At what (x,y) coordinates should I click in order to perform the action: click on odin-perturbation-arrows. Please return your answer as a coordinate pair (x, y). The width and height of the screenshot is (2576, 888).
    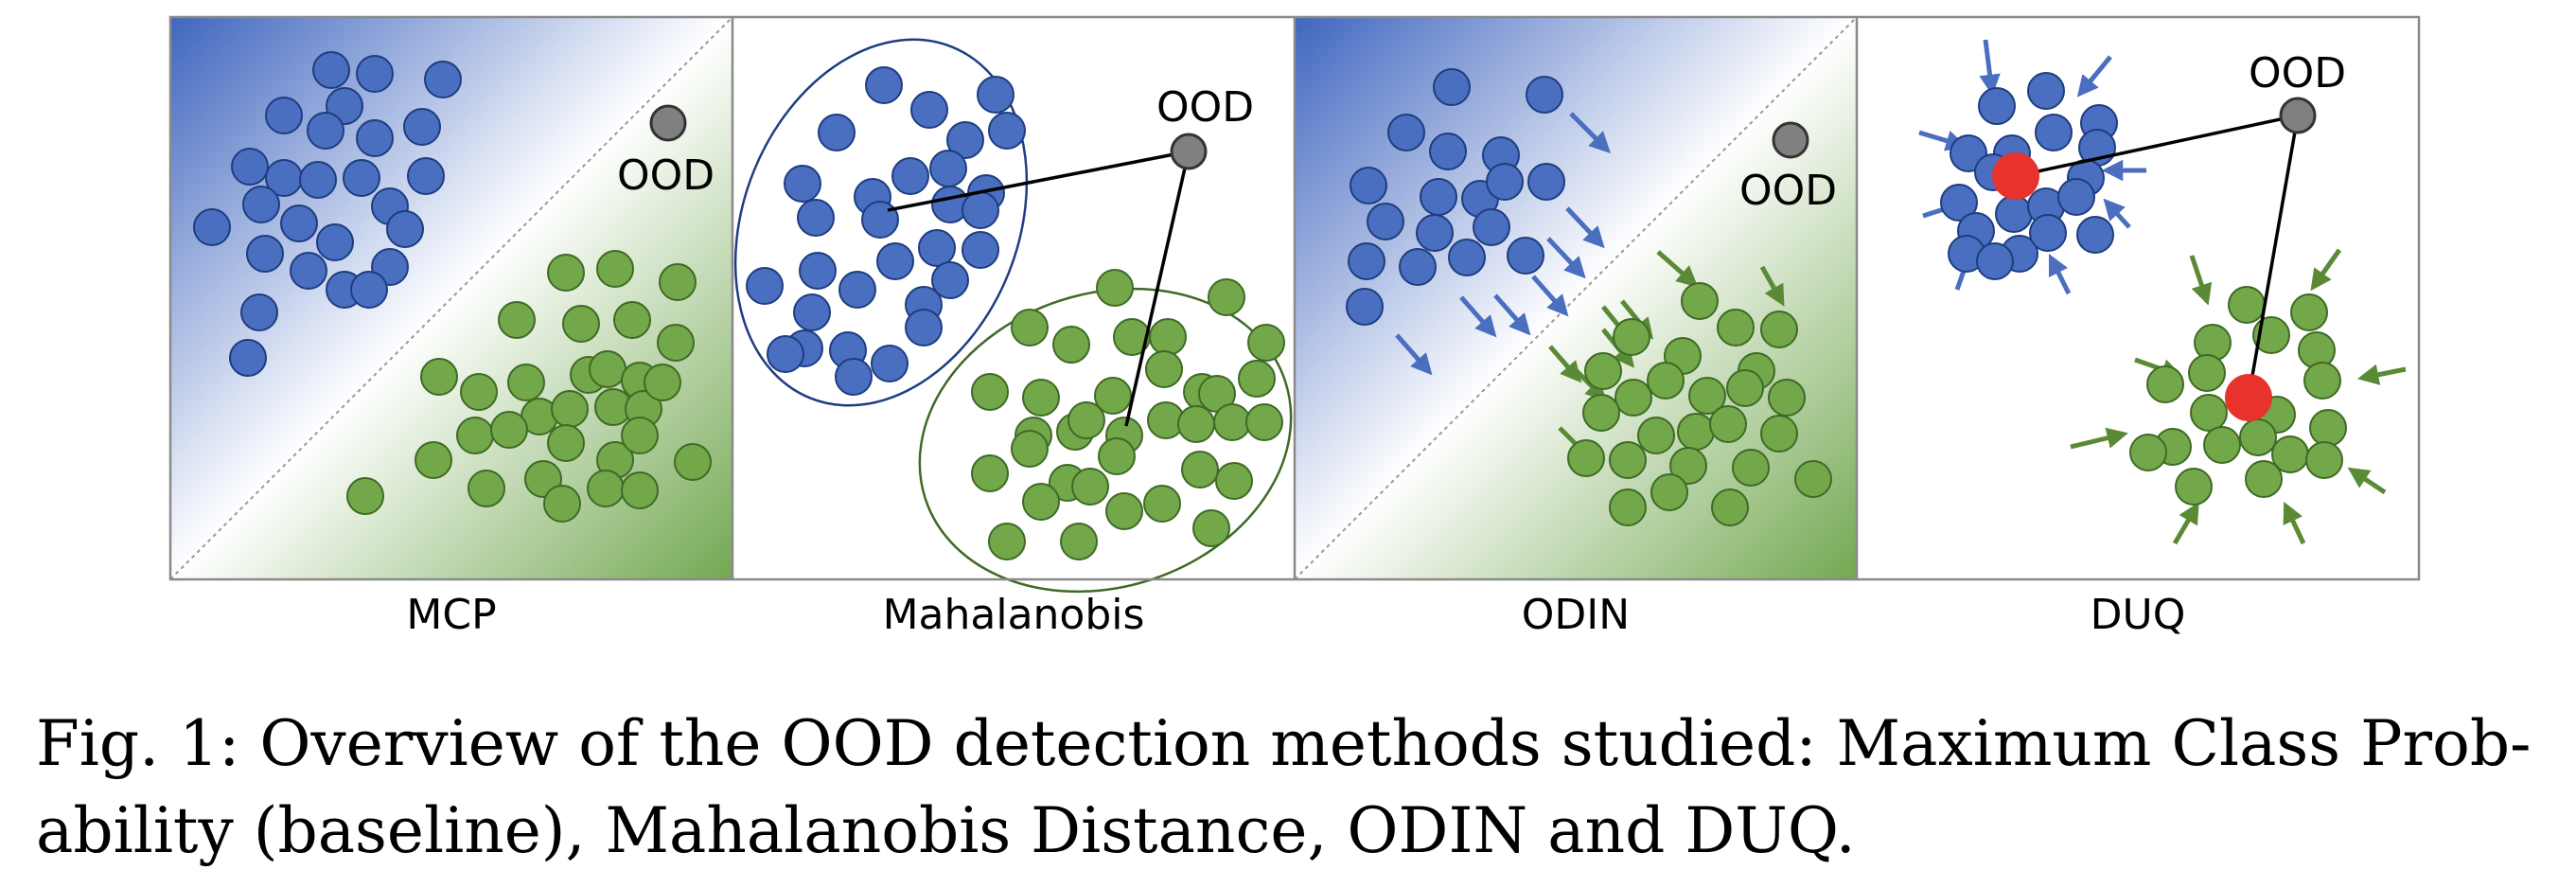
    Looking at the image, I should click on (1590, 288).